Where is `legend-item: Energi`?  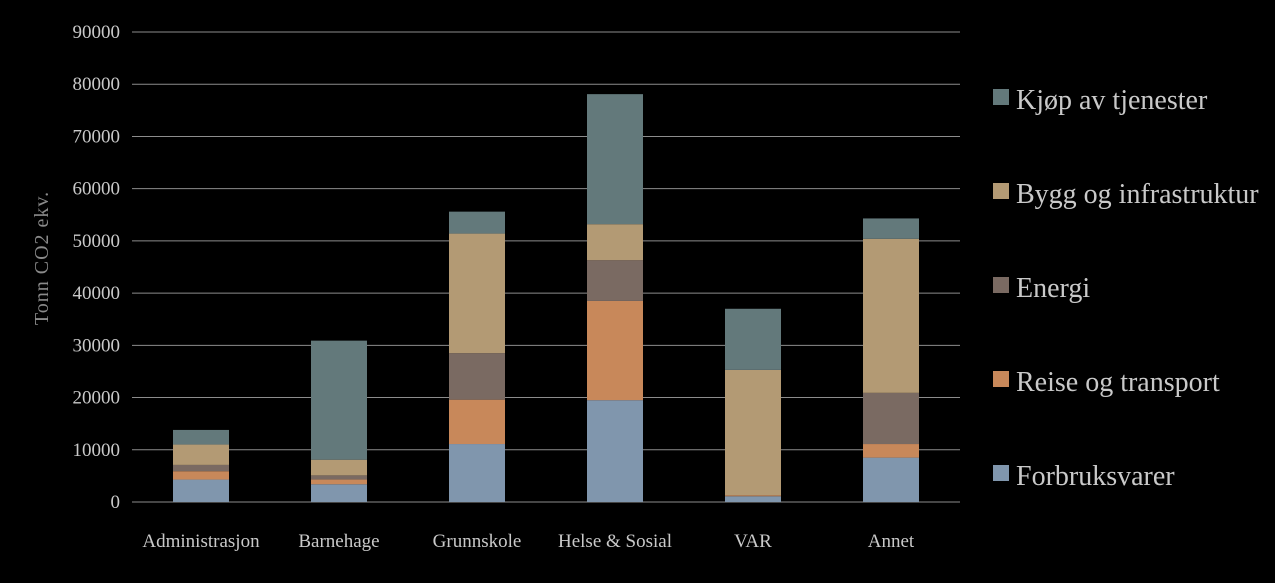 legend-item: Energi is located at coordinates (1041, 288).